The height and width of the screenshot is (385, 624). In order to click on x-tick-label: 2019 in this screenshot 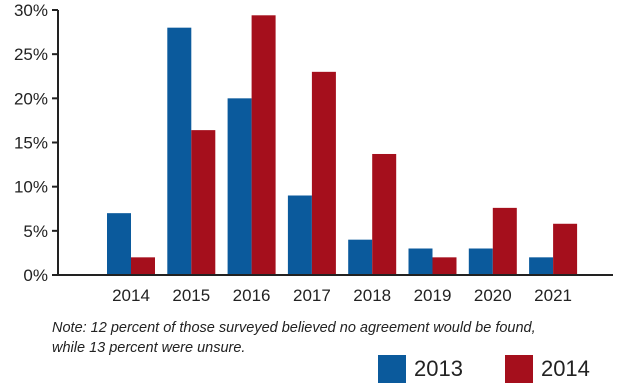, I will do `click(433, 295)`.